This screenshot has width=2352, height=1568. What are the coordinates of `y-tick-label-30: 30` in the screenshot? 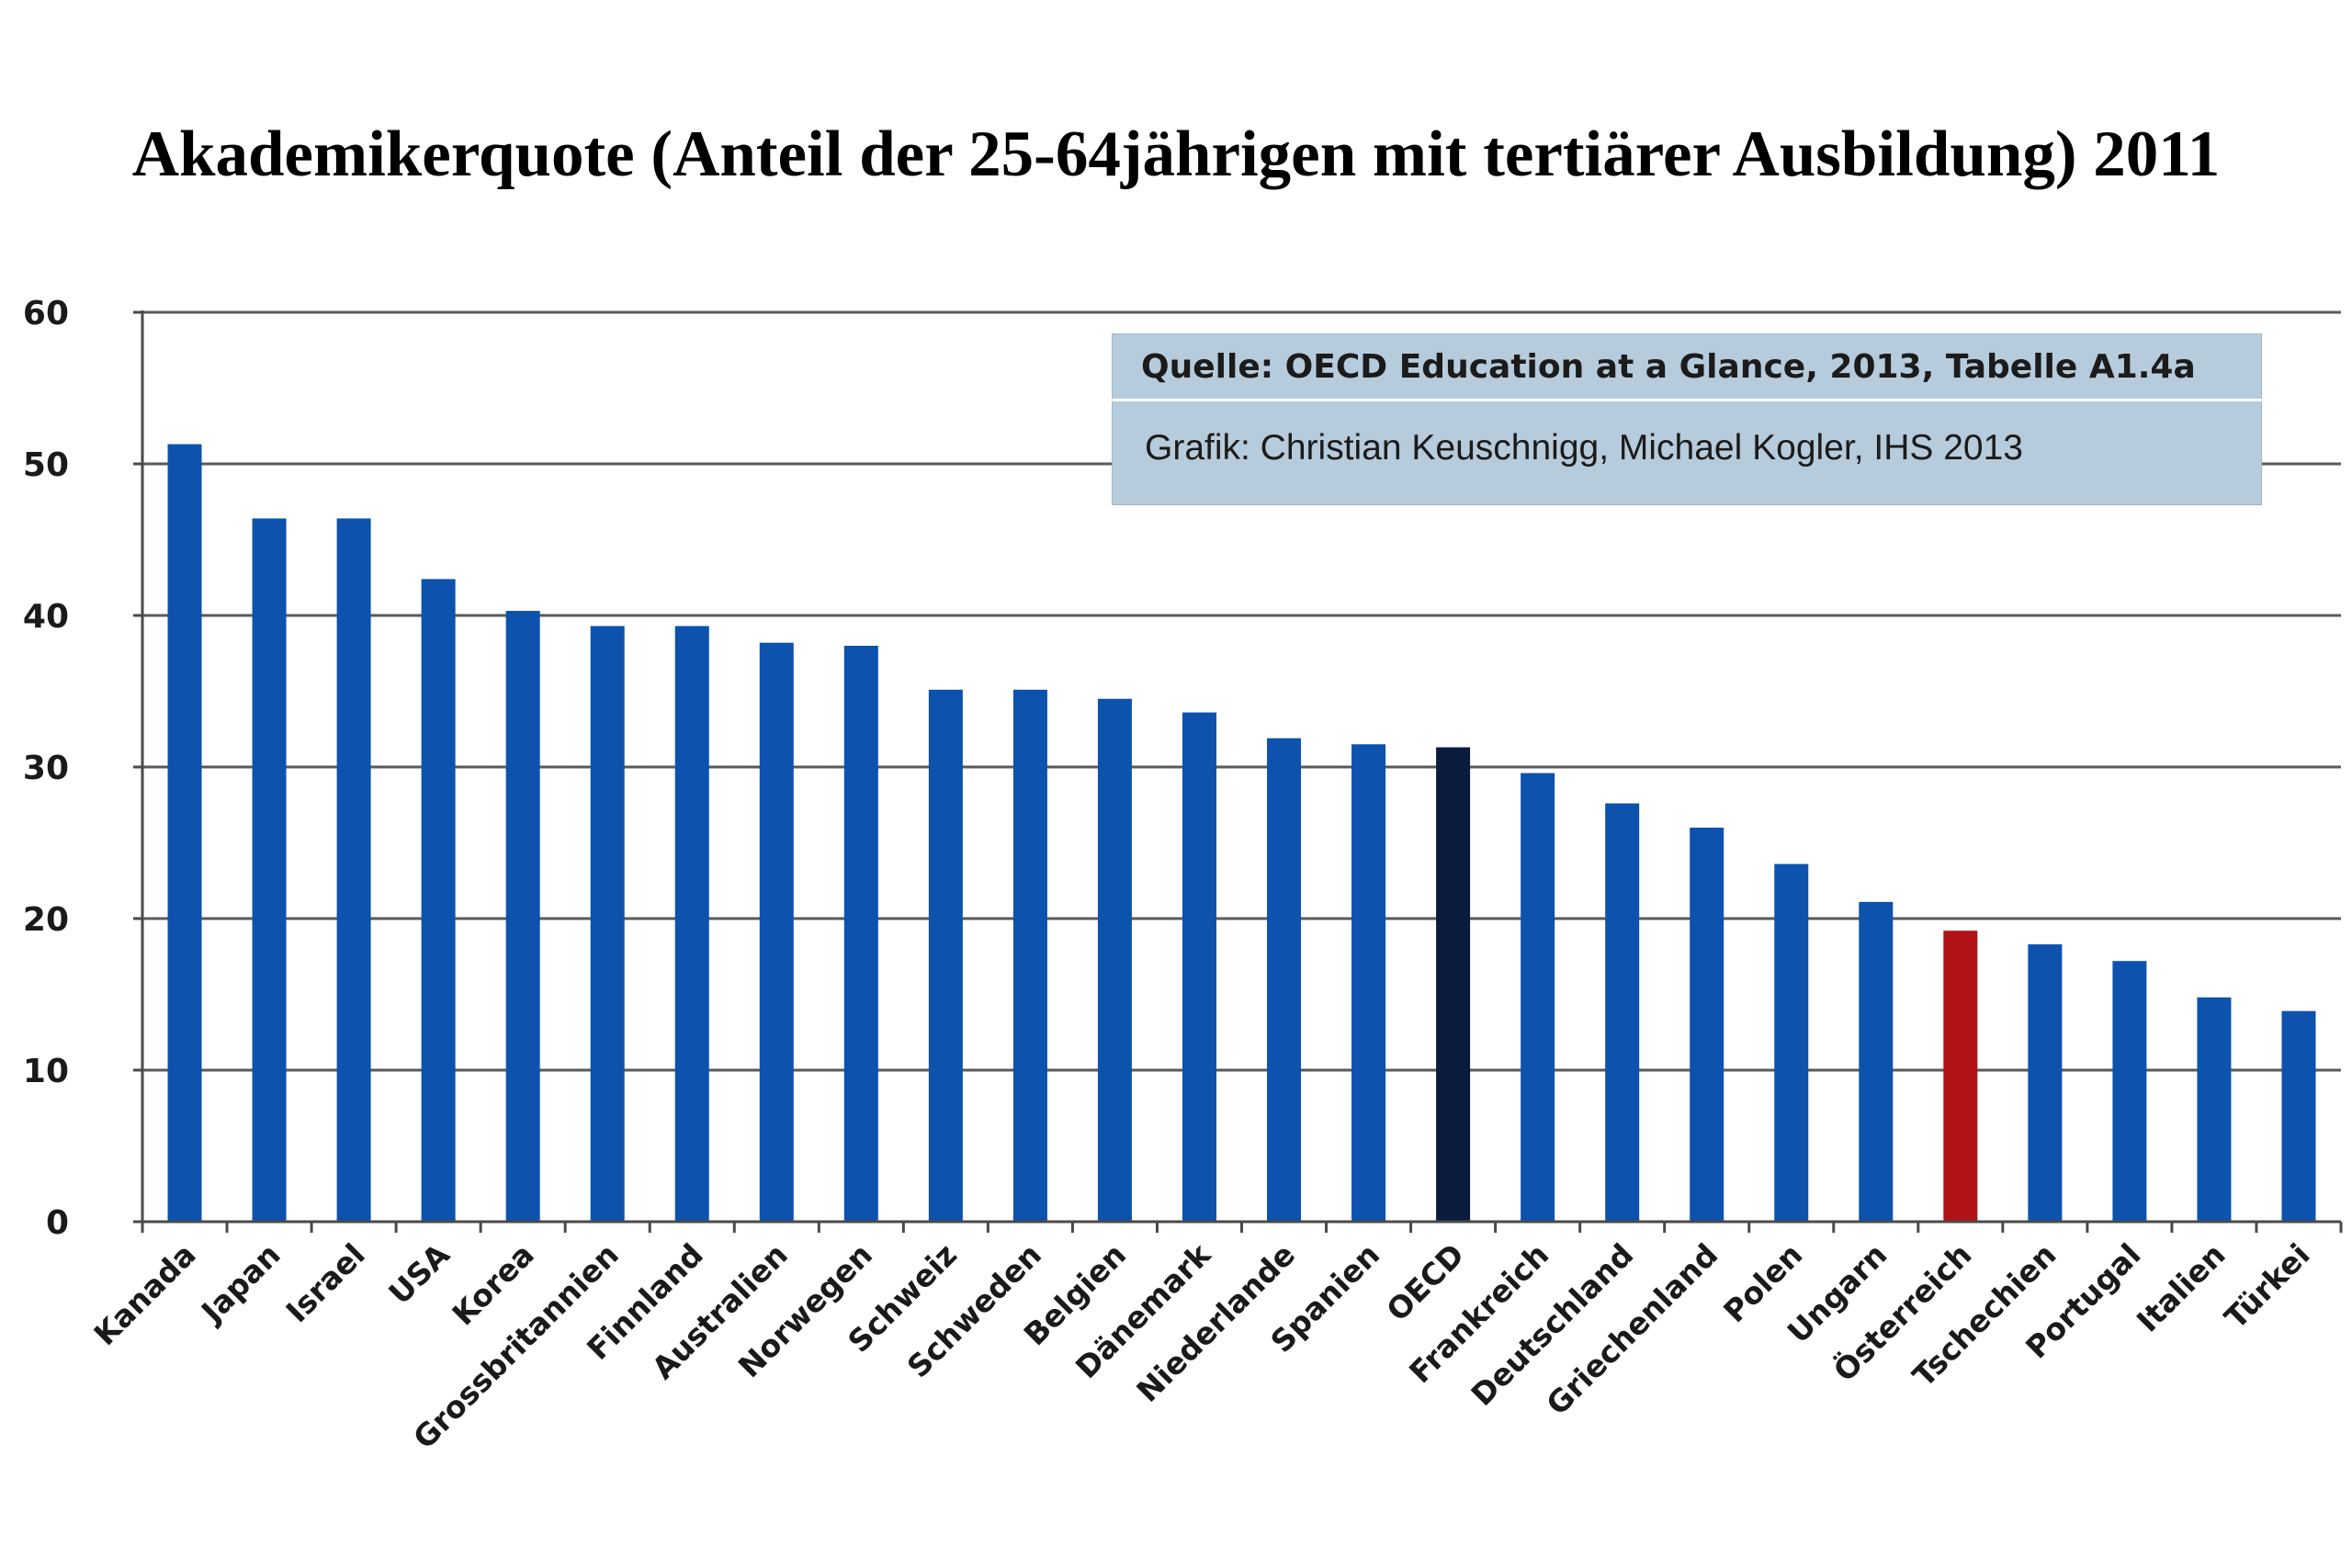 It's located at (46, 769).